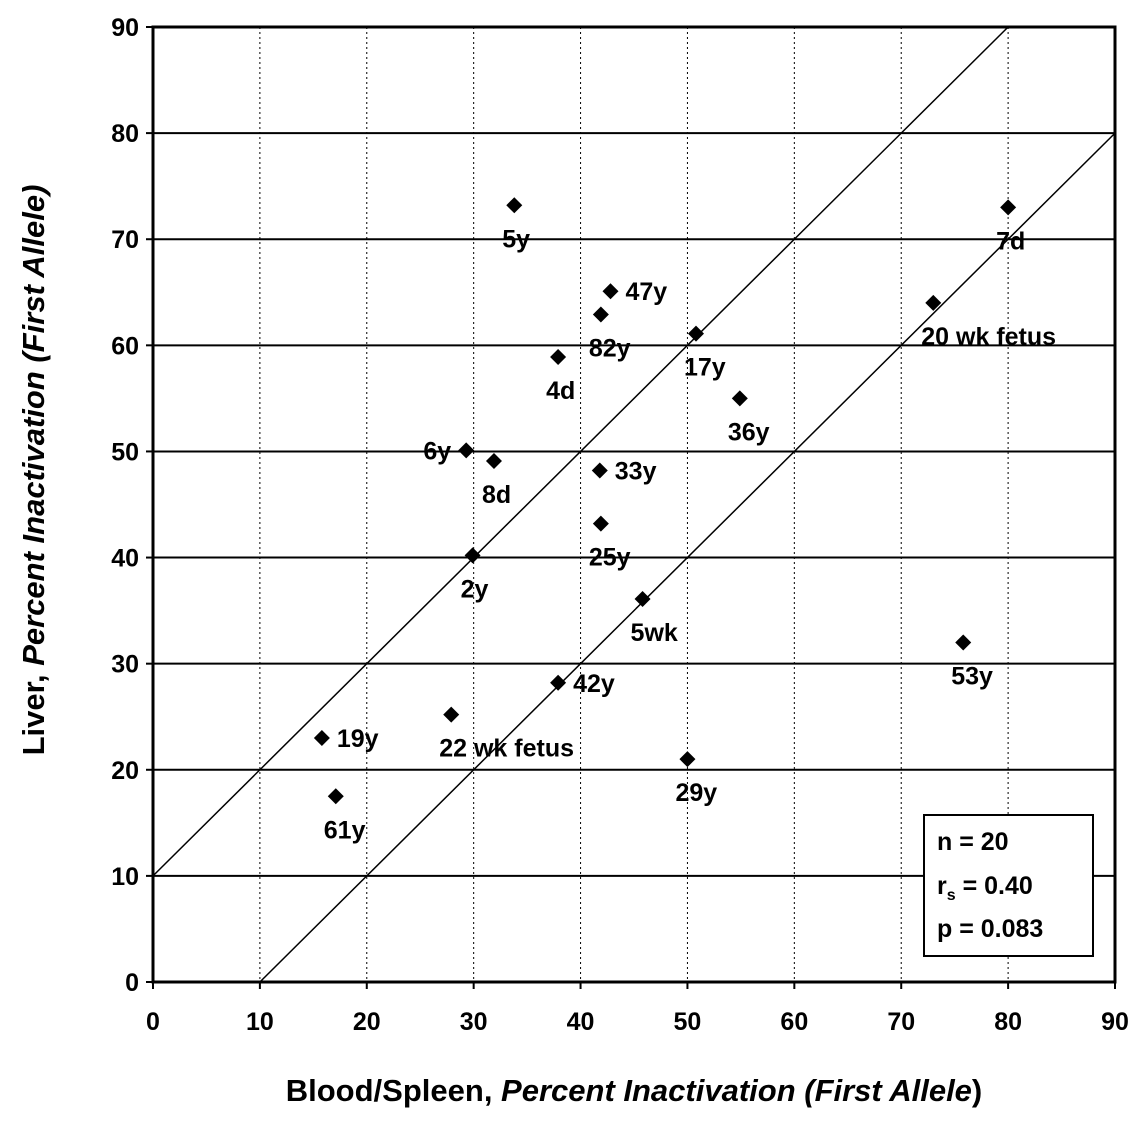  Describe the element at coordinates (125, 452) in the screenshot. I see `y-tick-label: 50` at that location.